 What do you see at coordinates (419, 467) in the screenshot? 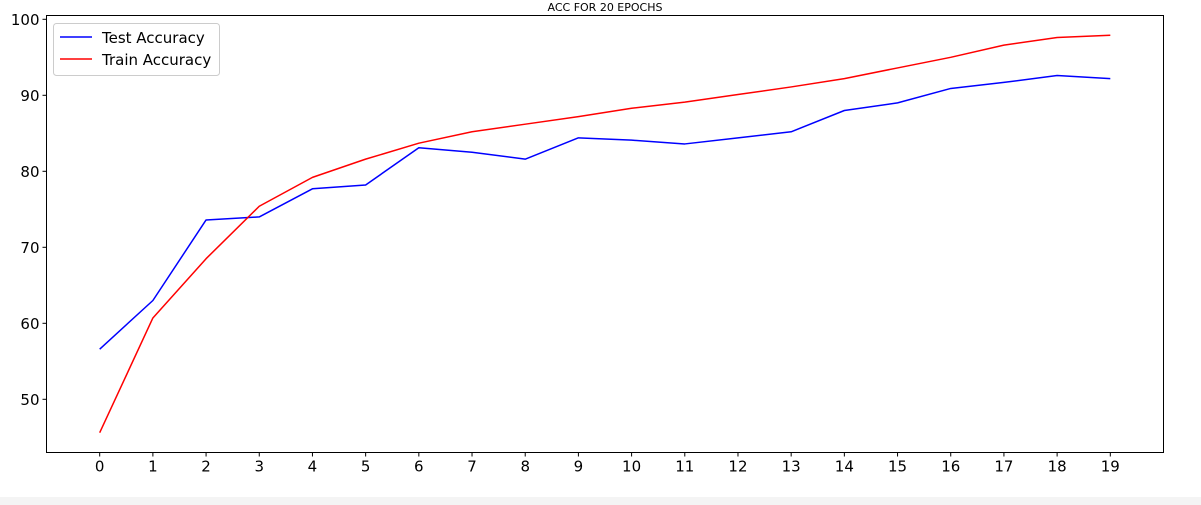
I see `x-tick-label: 6` at bounding box center [419, 467].